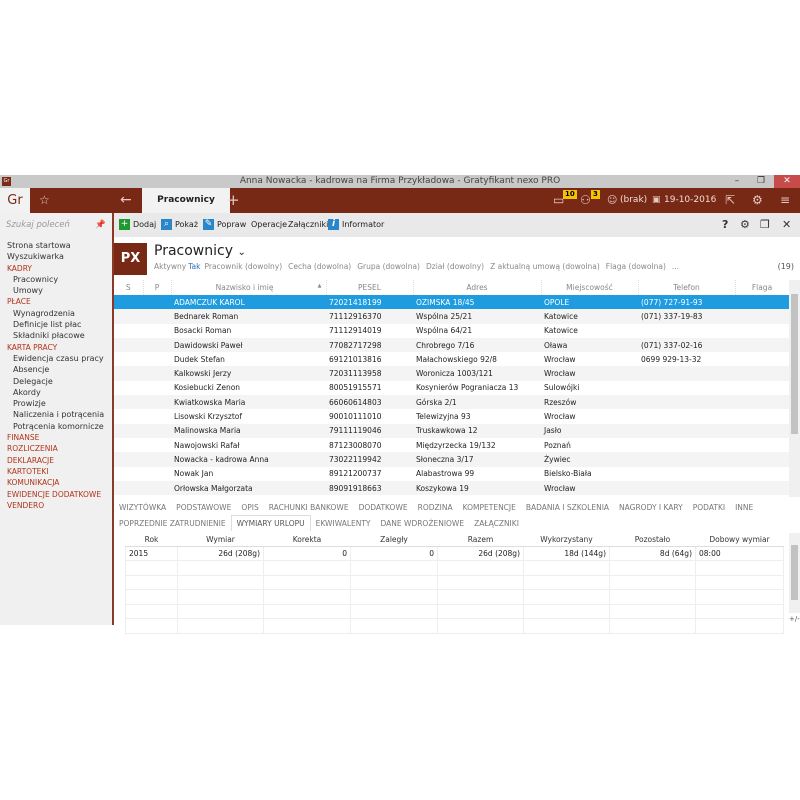 This screenshot has width=800, height=800. I want to click on column-header: Wymiar, so click(220, 540).